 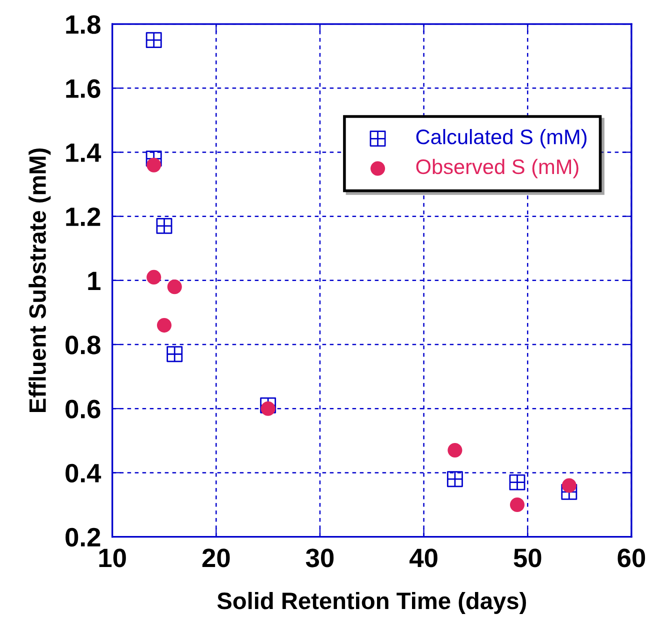 What do you see at coordinates (320, 558) in the screenshot?
I see `x-tick-label: 30` at bounding box center [320, 558].